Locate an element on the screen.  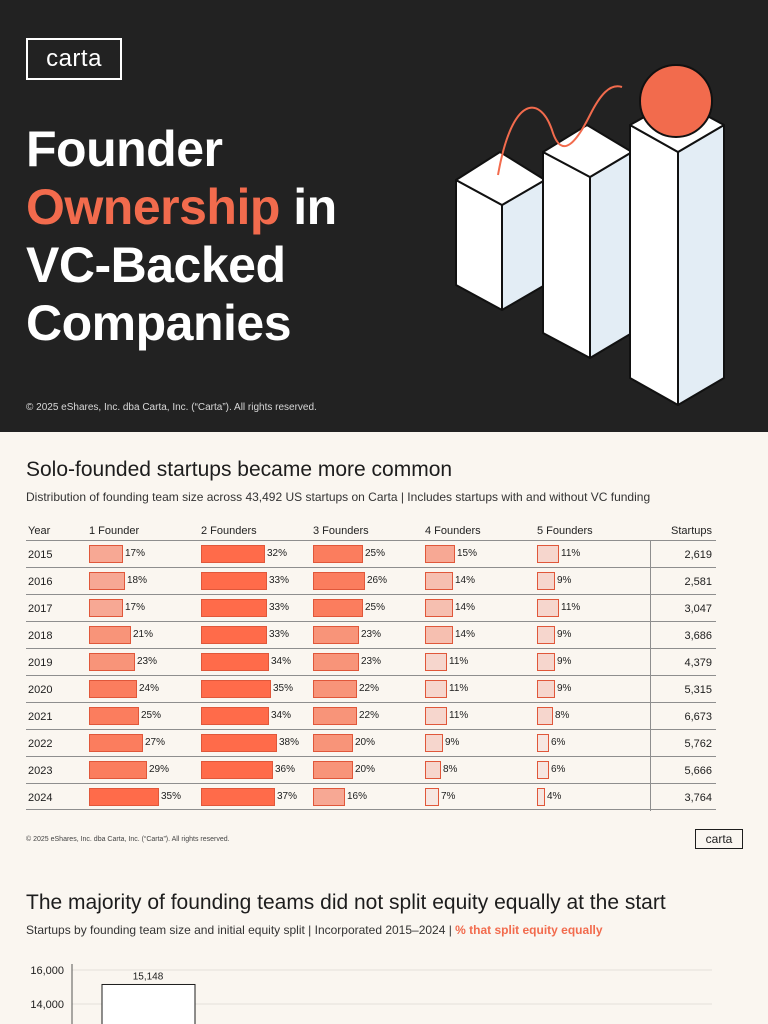
share-value: 6% is located at coordinates (558, 742).